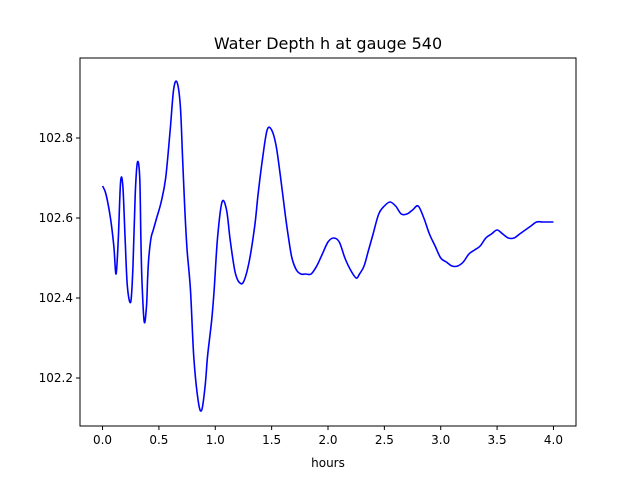 The height and width of the screenshot is (480, 640). I want to click on y-tick-label: 102.2, so click(56, 378).